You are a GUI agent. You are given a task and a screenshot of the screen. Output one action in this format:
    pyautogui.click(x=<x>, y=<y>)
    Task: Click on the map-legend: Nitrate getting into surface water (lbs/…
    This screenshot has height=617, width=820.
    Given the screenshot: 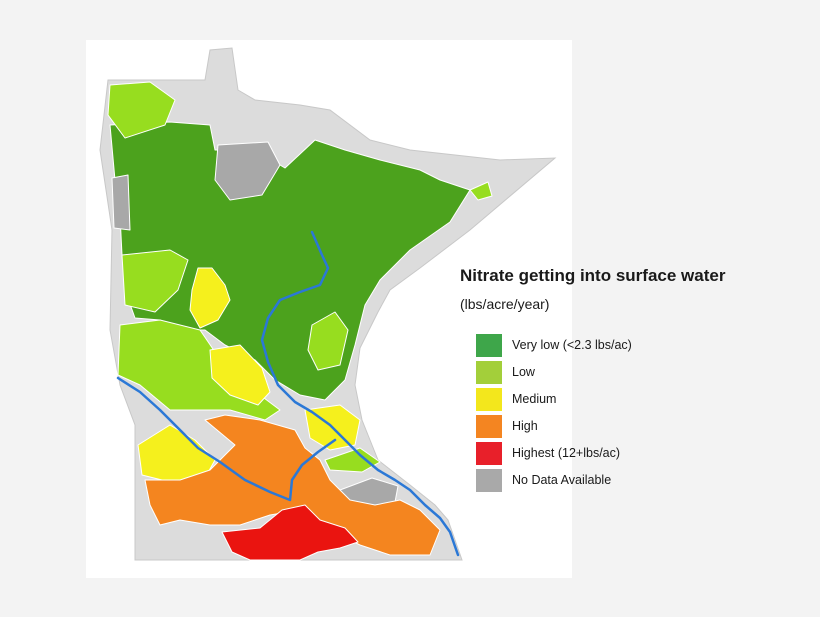 What is the action you would take?
    pyautogui.click(x=620, y=381)
    